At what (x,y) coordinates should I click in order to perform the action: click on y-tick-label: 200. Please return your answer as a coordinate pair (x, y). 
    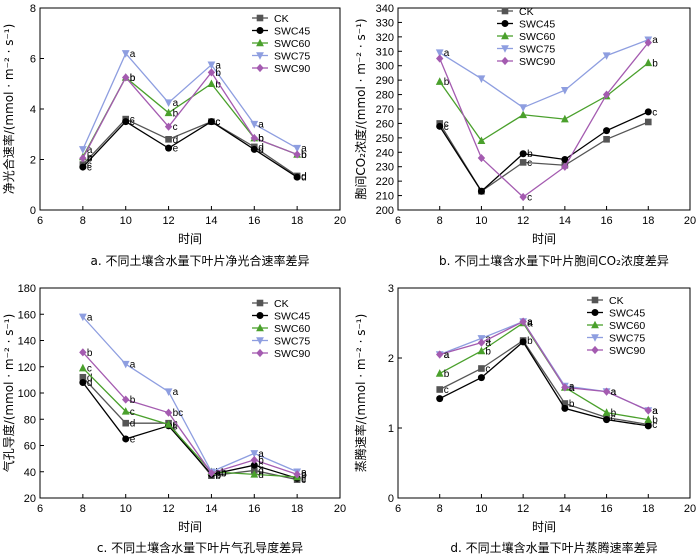
    Looking at the image, I should click on (385, 211).